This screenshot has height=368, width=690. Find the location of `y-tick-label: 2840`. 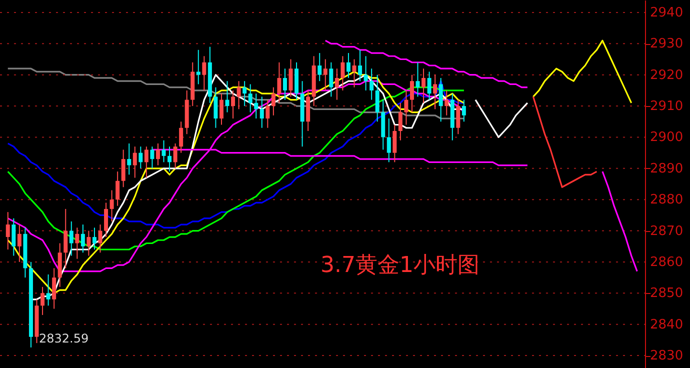

y-tick-label: 2840 is located at coordinates (667, 324).